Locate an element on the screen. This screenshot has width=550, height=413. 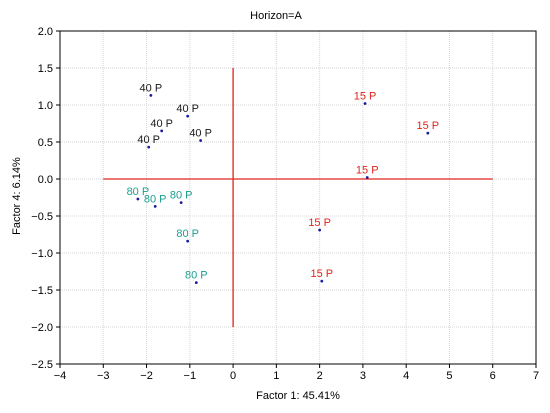
x-tick-label: 4 is located at coordinates (406, 376).